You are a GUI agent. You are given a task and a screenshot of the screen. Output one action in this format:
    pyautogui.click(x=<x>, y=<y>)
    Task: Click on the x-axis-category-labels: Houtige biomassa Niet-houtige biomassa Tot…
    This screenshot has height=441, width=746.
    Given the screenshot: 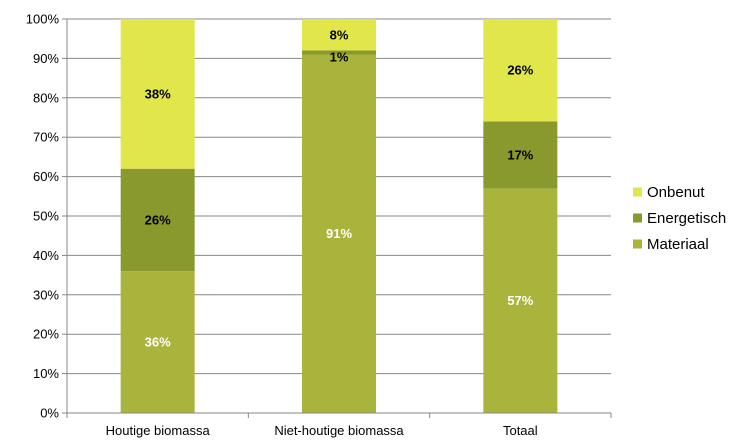 What is the action you would take?
    pyautogui.click(x=322, y=430)
    